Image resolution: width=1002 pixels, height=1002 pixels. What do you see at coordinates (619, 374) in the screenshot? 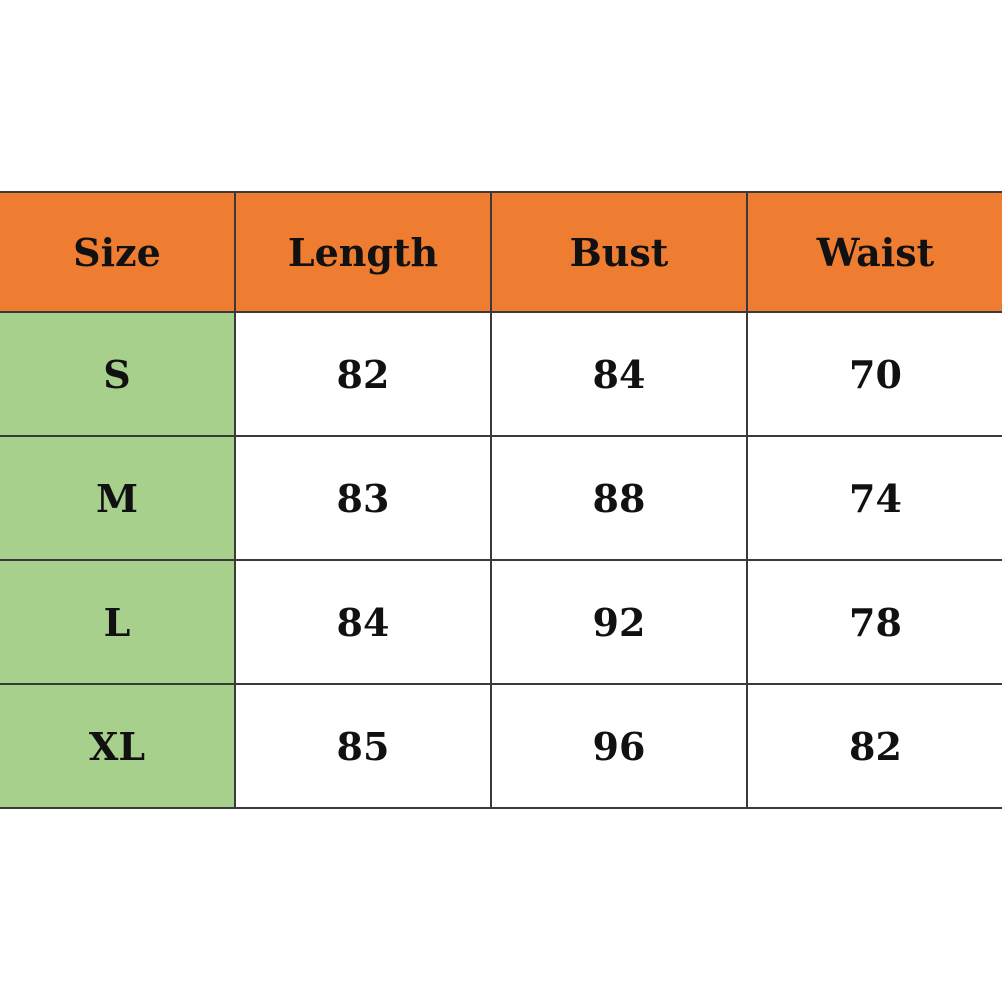
I see `bust-cell: 84` at bounding box center [619, 374].